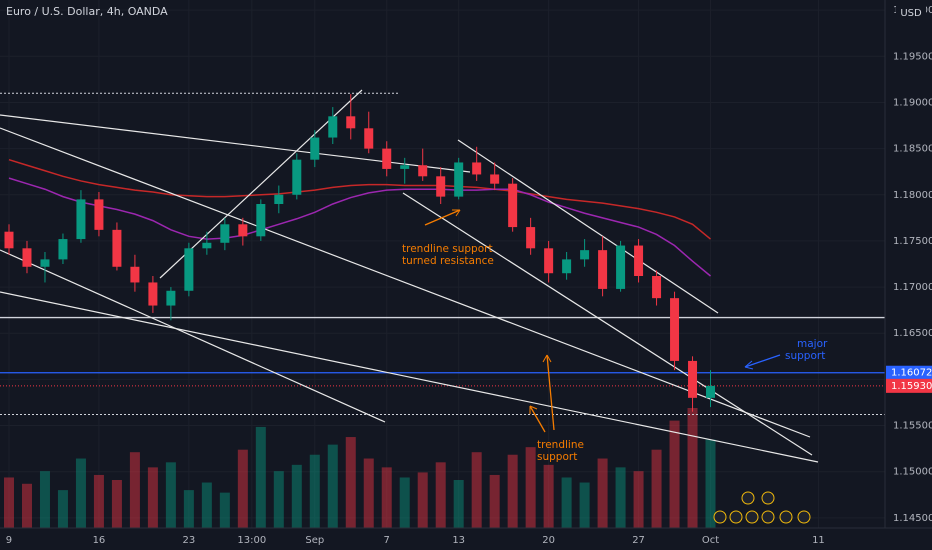 This screenshot has height=550, width=932. I want to click on y-tick-label: 1.19000, so click(912, 102).